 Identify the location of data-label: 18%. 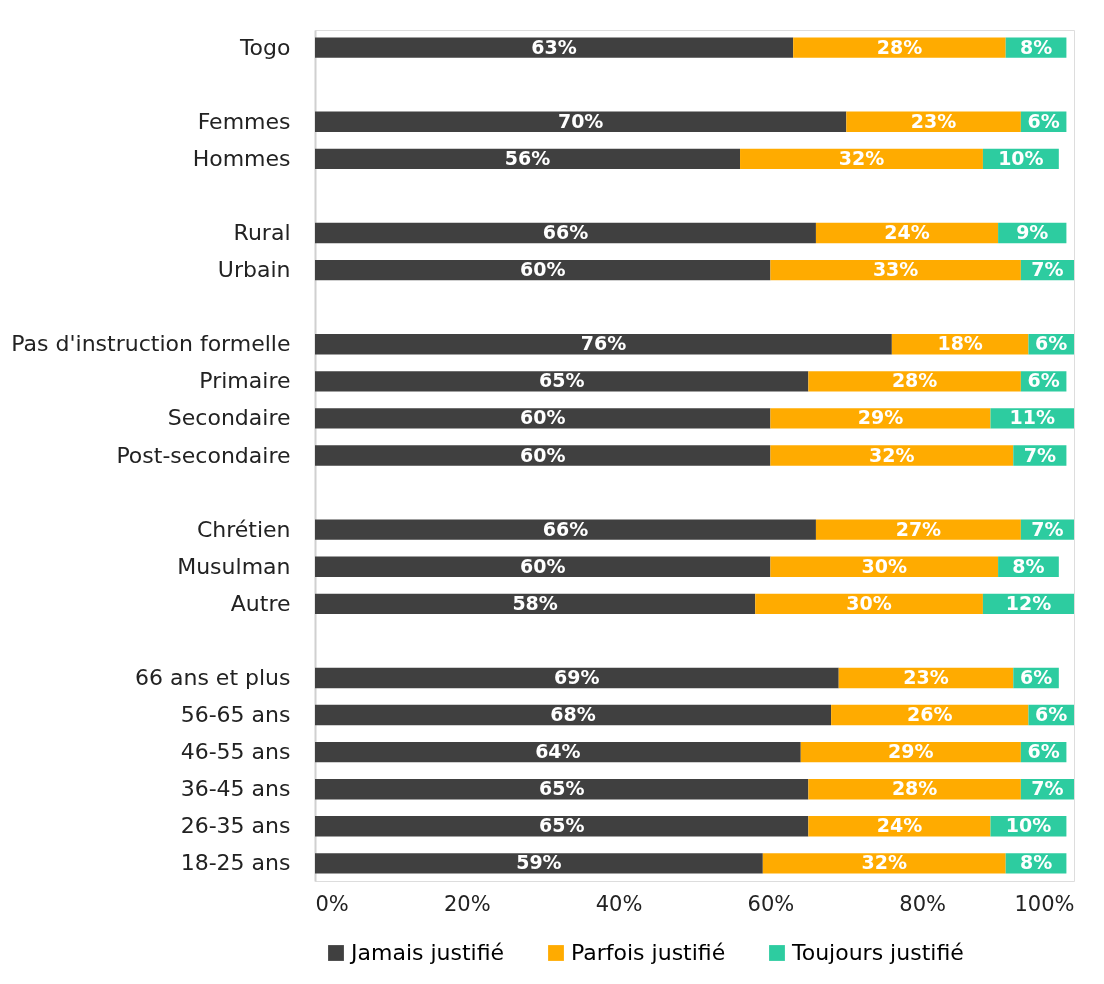
(960, 343).